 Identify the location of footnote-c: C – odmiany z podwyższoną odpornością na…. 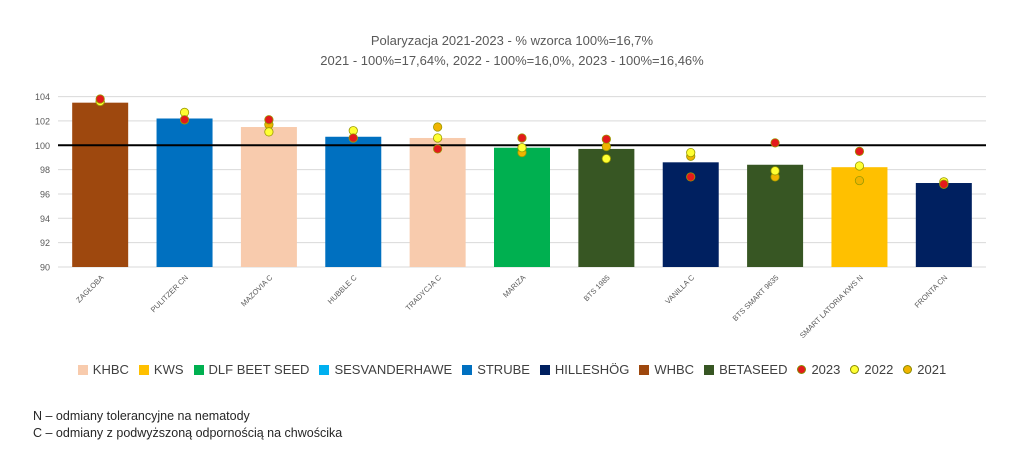
(188, 433).